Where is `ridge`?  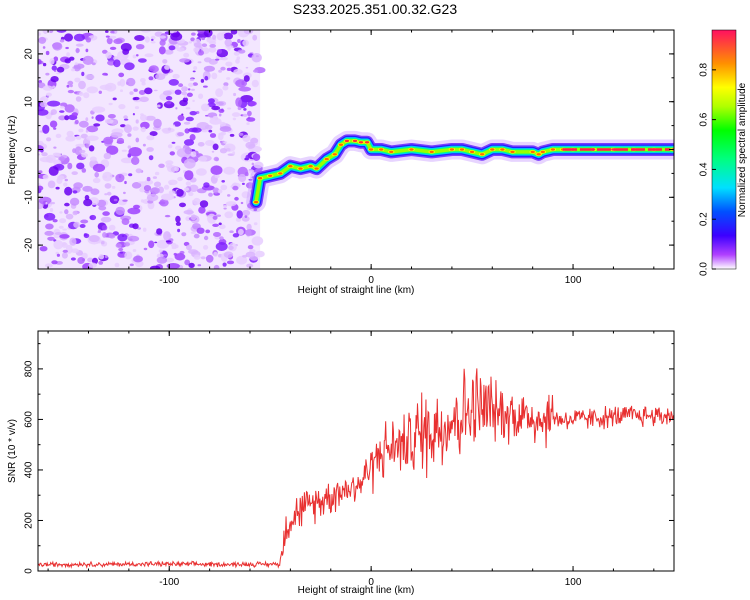
ridge is located at coordinates (460, 171).